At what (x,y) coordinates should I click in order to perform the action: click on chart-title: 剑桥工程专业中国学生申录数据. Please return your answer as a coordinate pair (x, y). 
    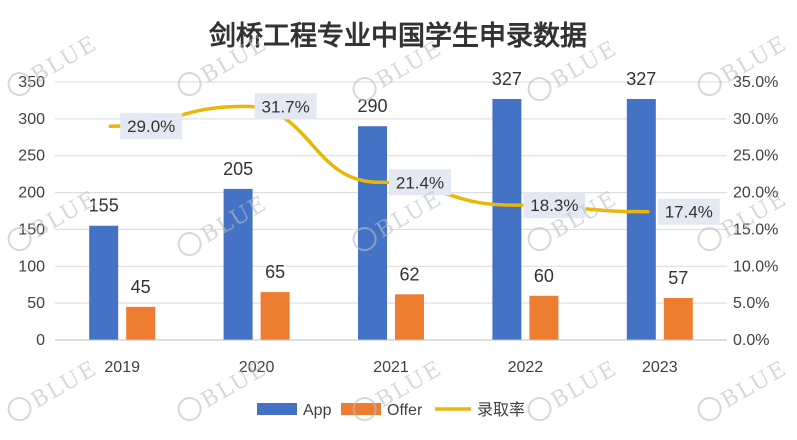
    Looking at the image, I should click on (398, 36).